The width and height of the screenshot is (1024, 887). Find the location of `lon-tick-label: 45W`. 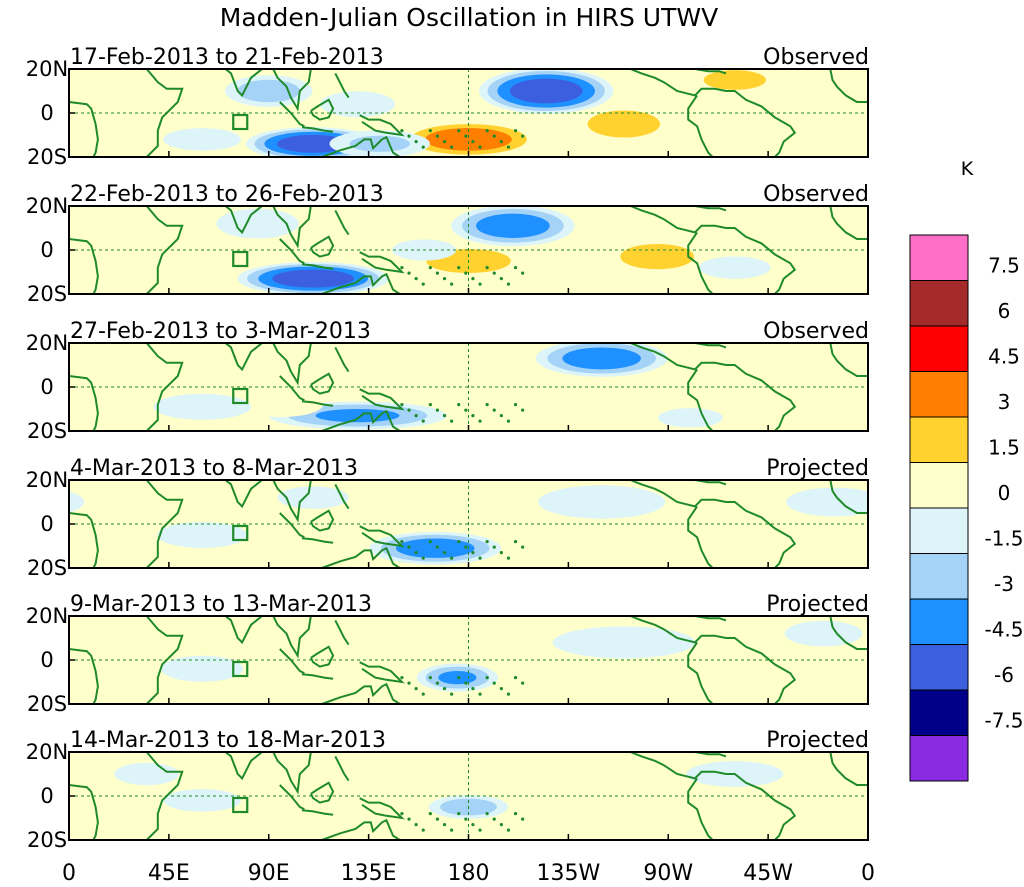

lon-tick-label: 45W is located at coordinates (768, 873).